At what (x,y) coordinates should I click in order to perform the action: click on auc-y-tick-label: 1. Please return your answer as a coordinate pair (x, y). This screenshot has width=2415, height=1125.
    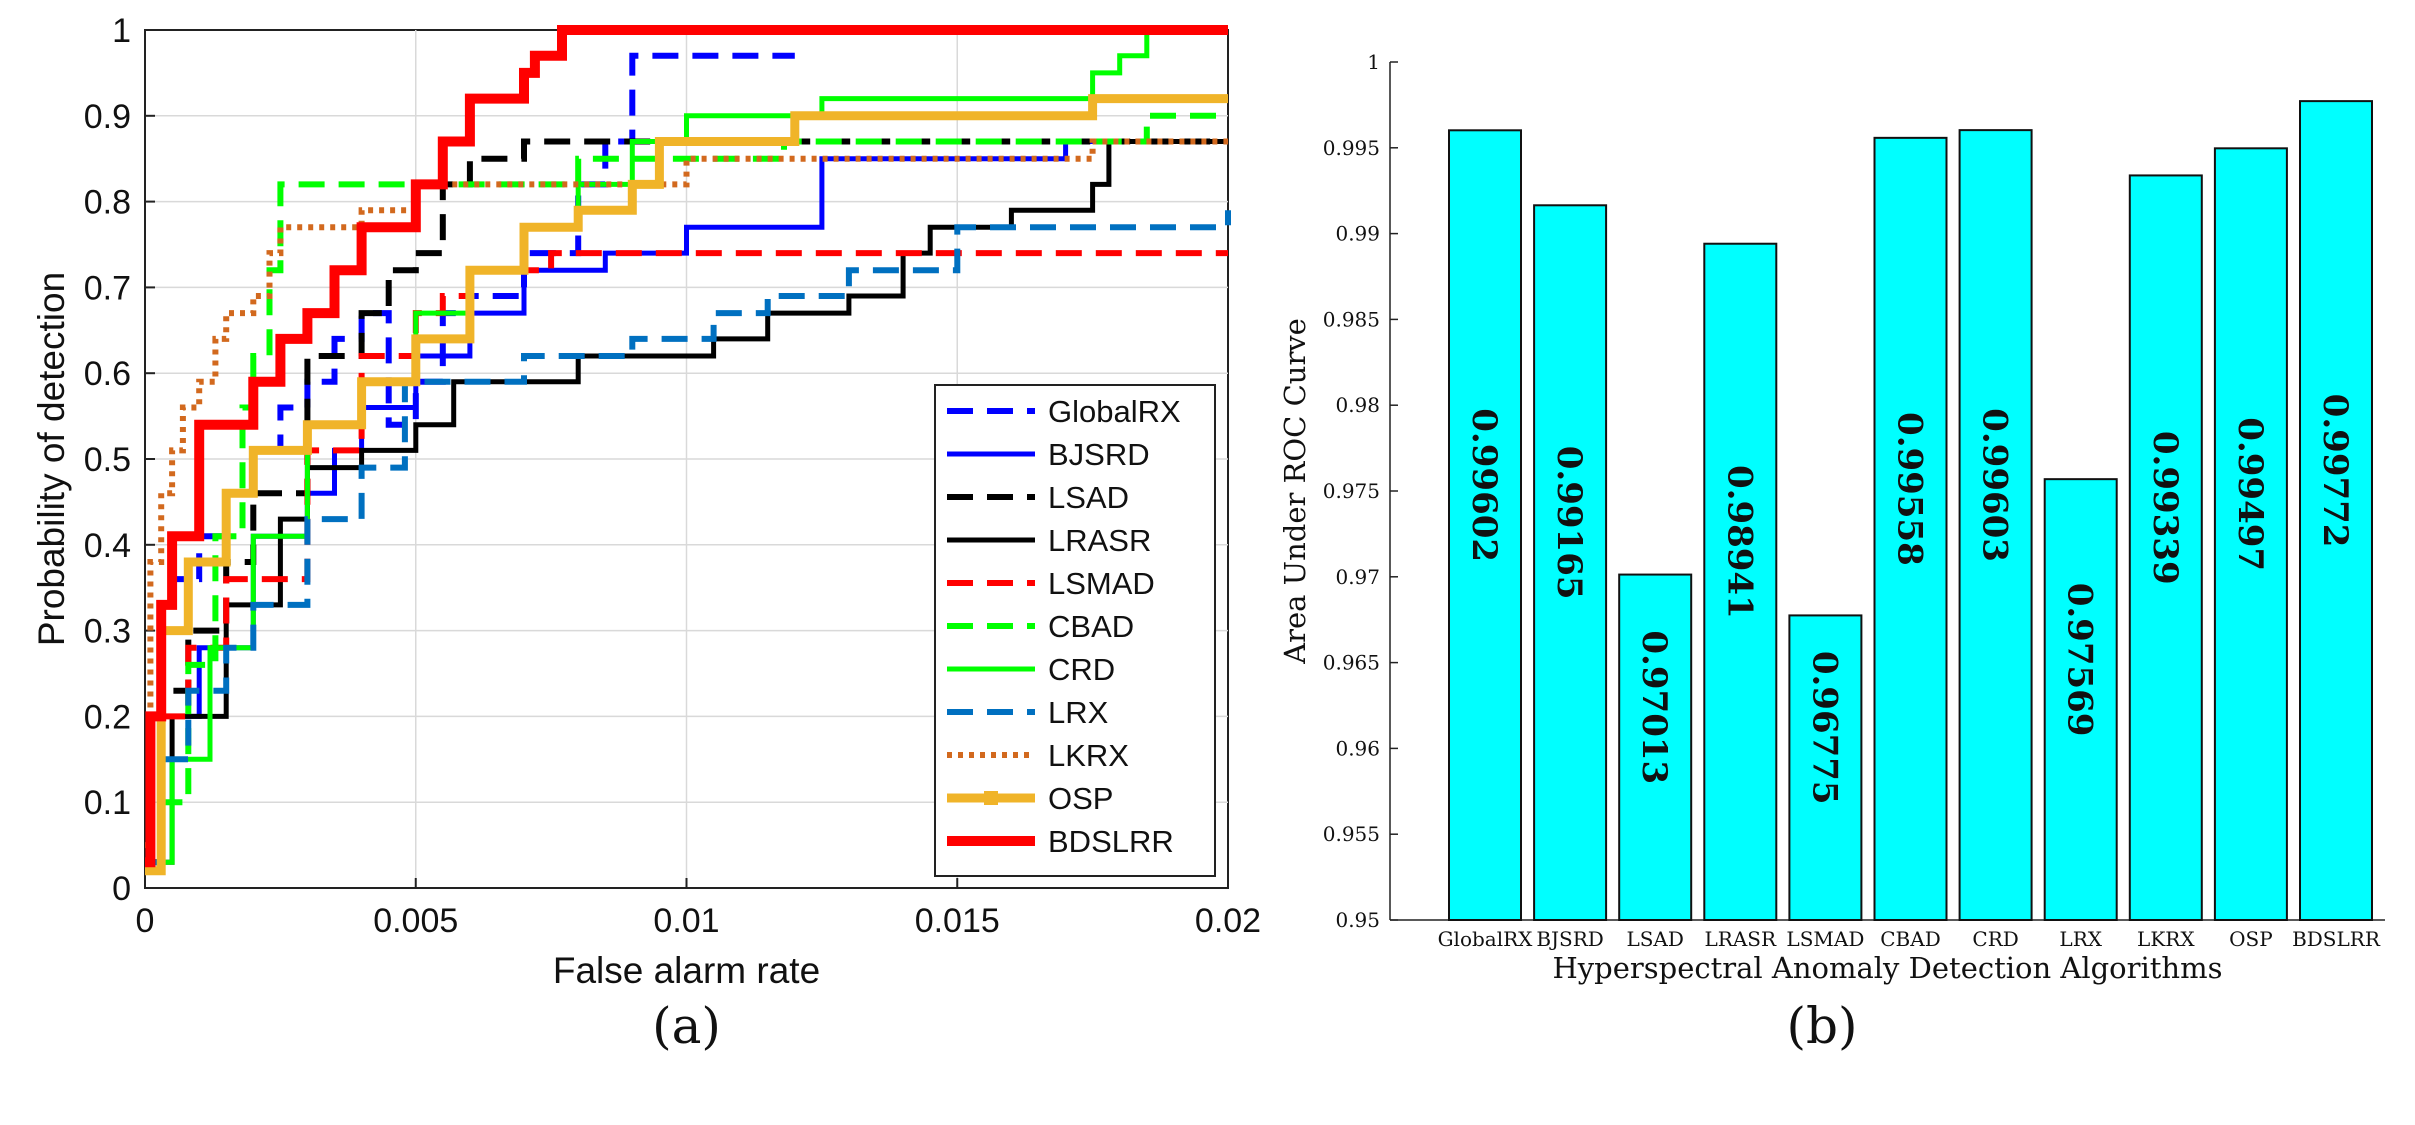
    Looking at the image, I should click on (1373, 62).